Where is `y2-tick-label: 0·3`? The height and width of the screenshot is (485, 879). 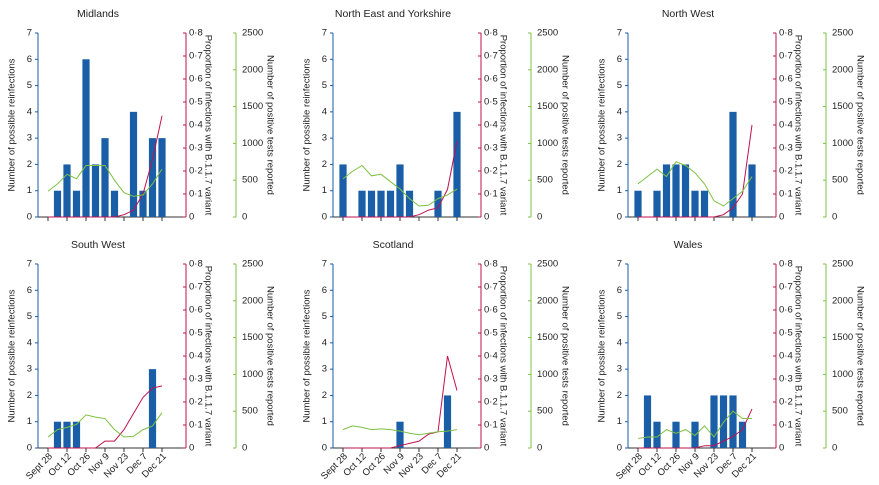 y2-tick-label: 0·3 is located at coordinates (786, 148).